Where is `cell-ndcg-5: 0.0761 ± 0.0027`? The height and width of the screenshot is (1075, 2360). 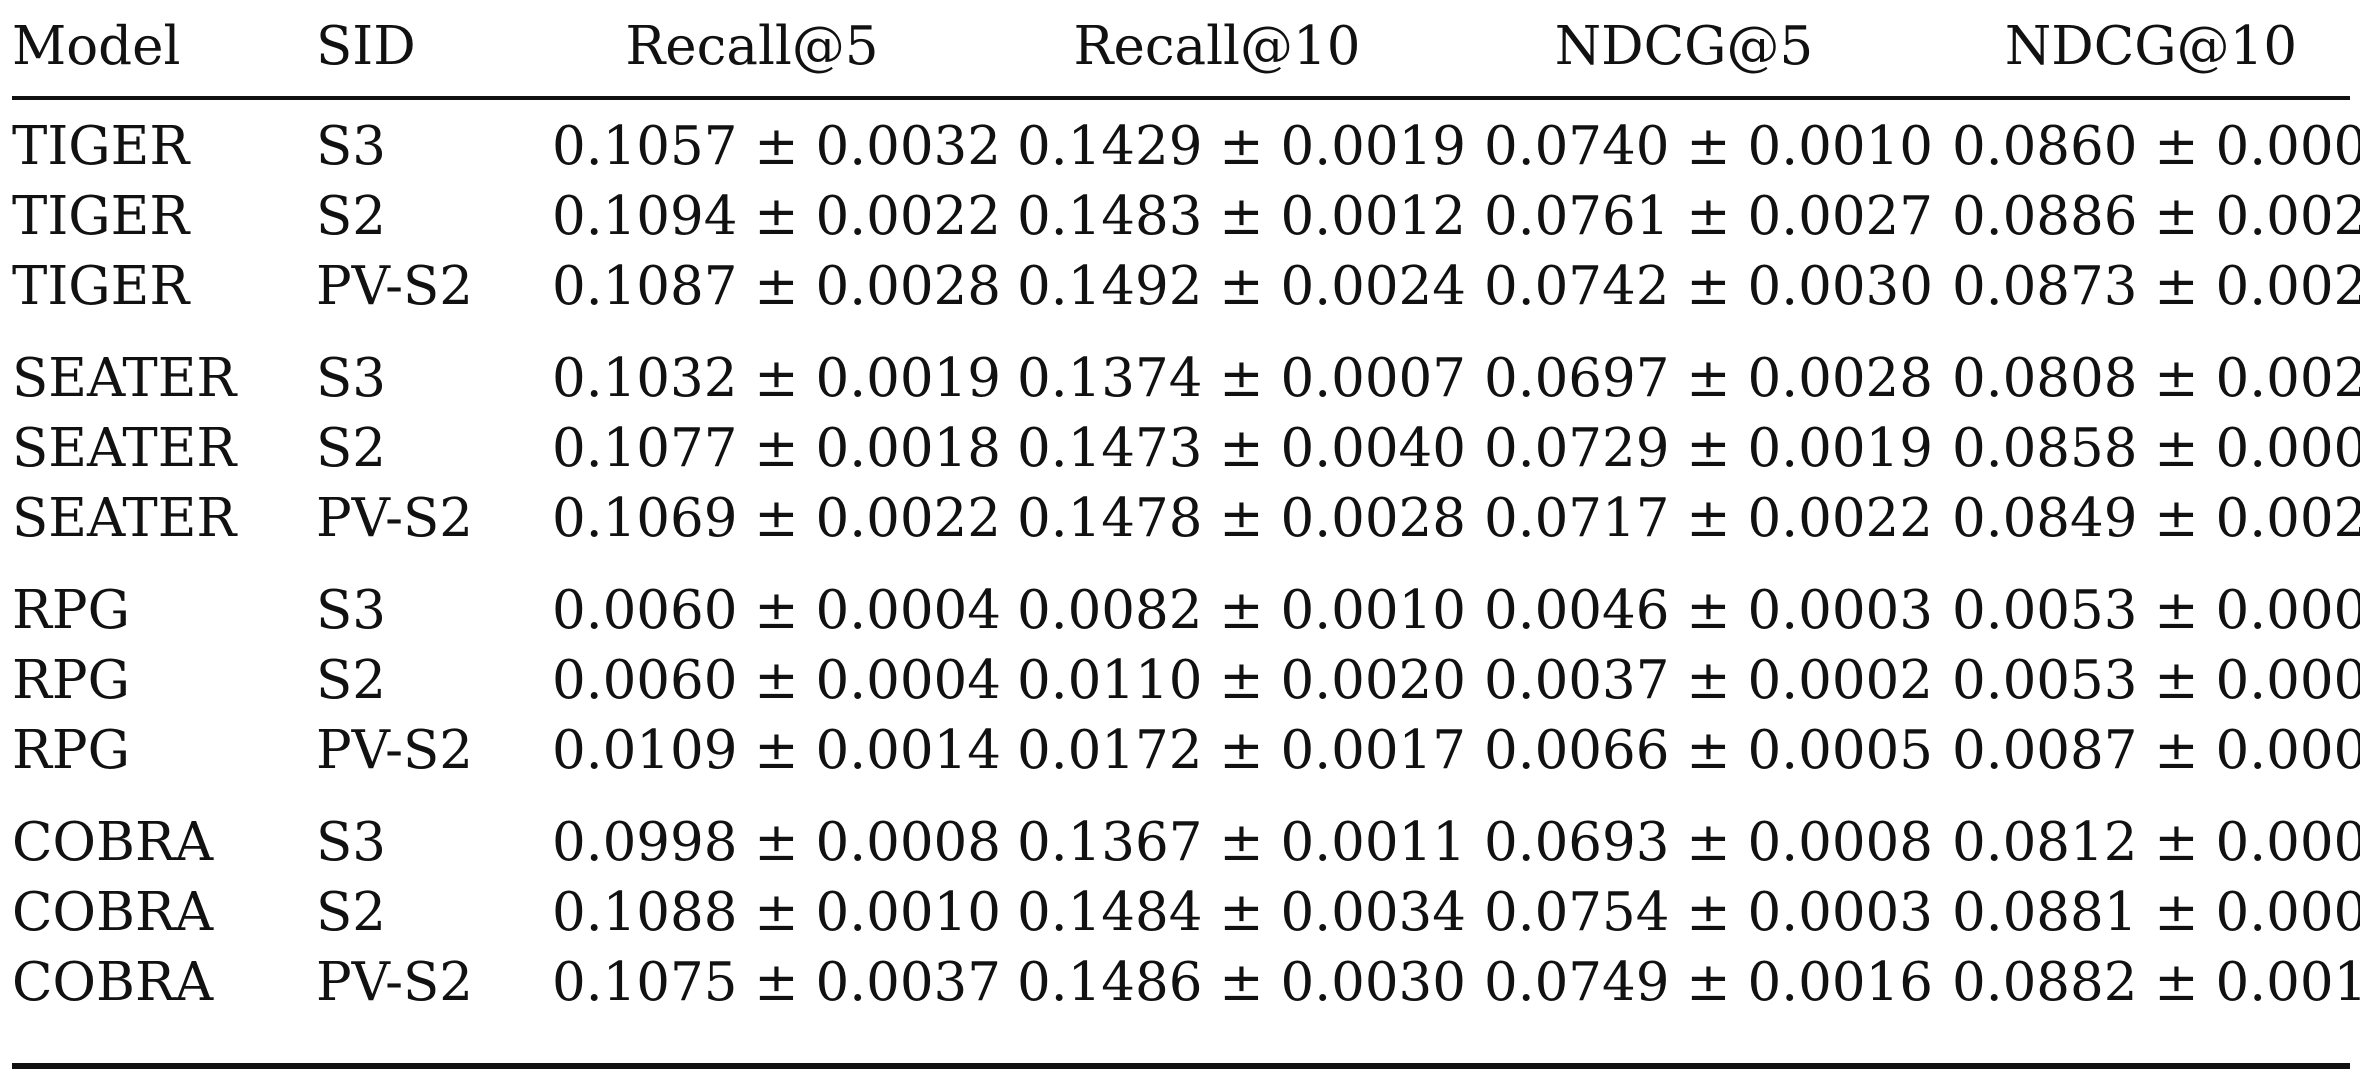 cell-ndcg-5: 0.0761 ± 0.0027 is located at coordinates (1708, 216).